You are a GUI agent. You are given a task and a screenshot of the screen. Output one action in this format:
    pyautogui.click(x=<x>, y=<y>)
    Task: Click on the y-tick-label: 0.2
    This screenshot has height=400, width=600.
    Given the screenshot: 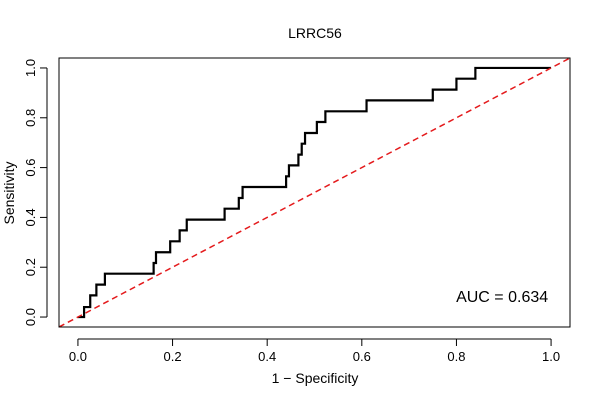 What is the action you would take?
    pyautogui.click(x=30, y=267)
    